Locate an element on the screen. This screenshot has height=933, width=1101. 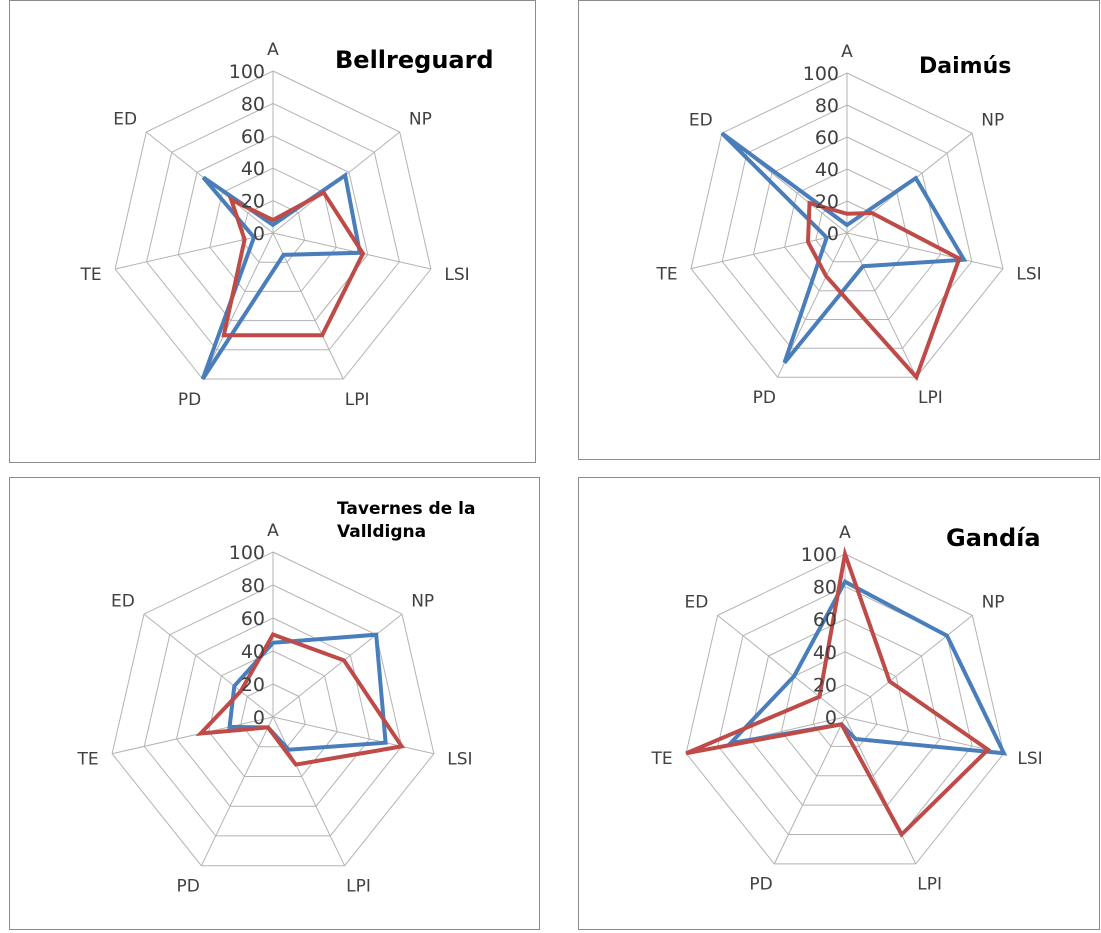
radar-chart-svg: A NP LSI LPI PD TE ED 0 20 40 60 80 100 Bellreguard is located at coordinates (286, 225).